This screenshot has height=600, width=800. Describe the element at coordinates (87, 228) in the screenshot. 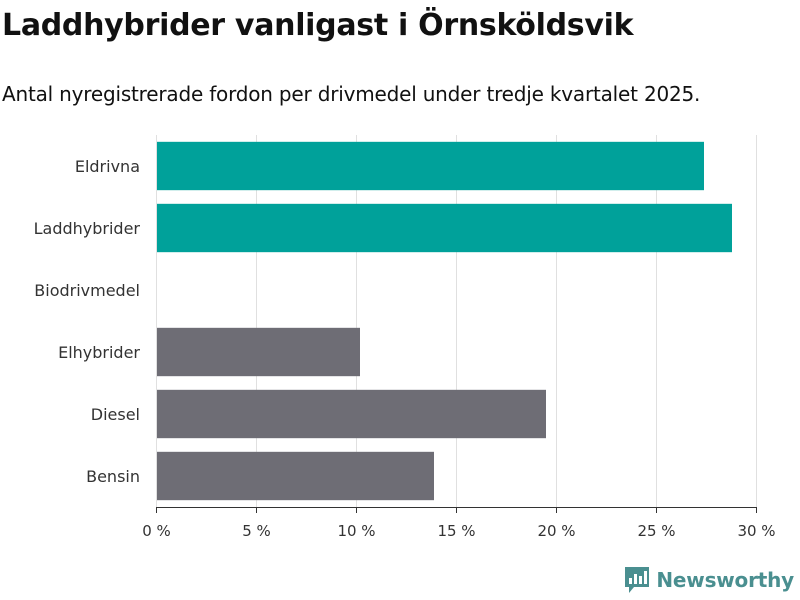

I see `category-label: Laddhybrider` at that location.